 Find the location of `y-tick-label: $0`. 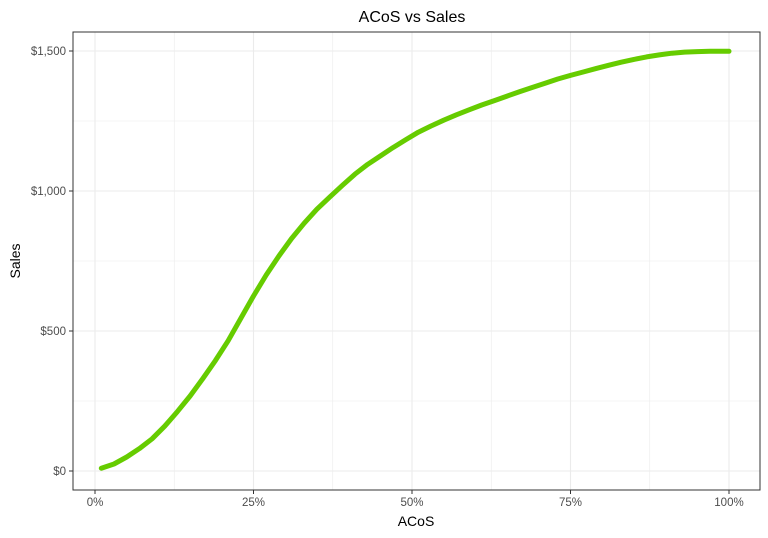

y-tick-label: $0 is located at coordinates (59, 472).